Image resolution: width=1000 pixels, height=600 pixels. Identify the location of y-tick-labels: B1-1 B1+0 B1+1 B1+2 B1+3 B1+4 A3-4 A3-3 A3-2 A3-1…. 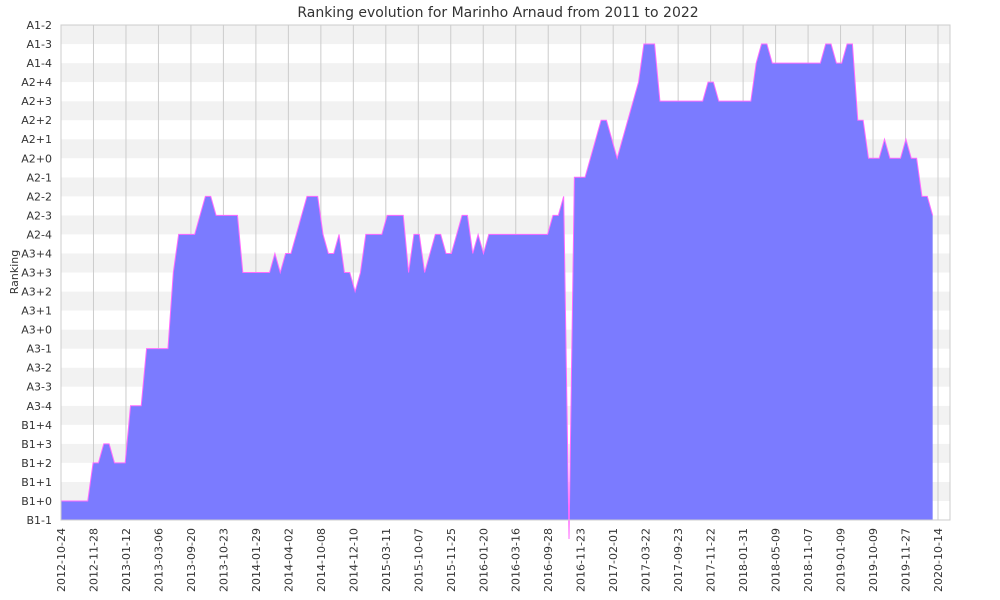
(36, 273).